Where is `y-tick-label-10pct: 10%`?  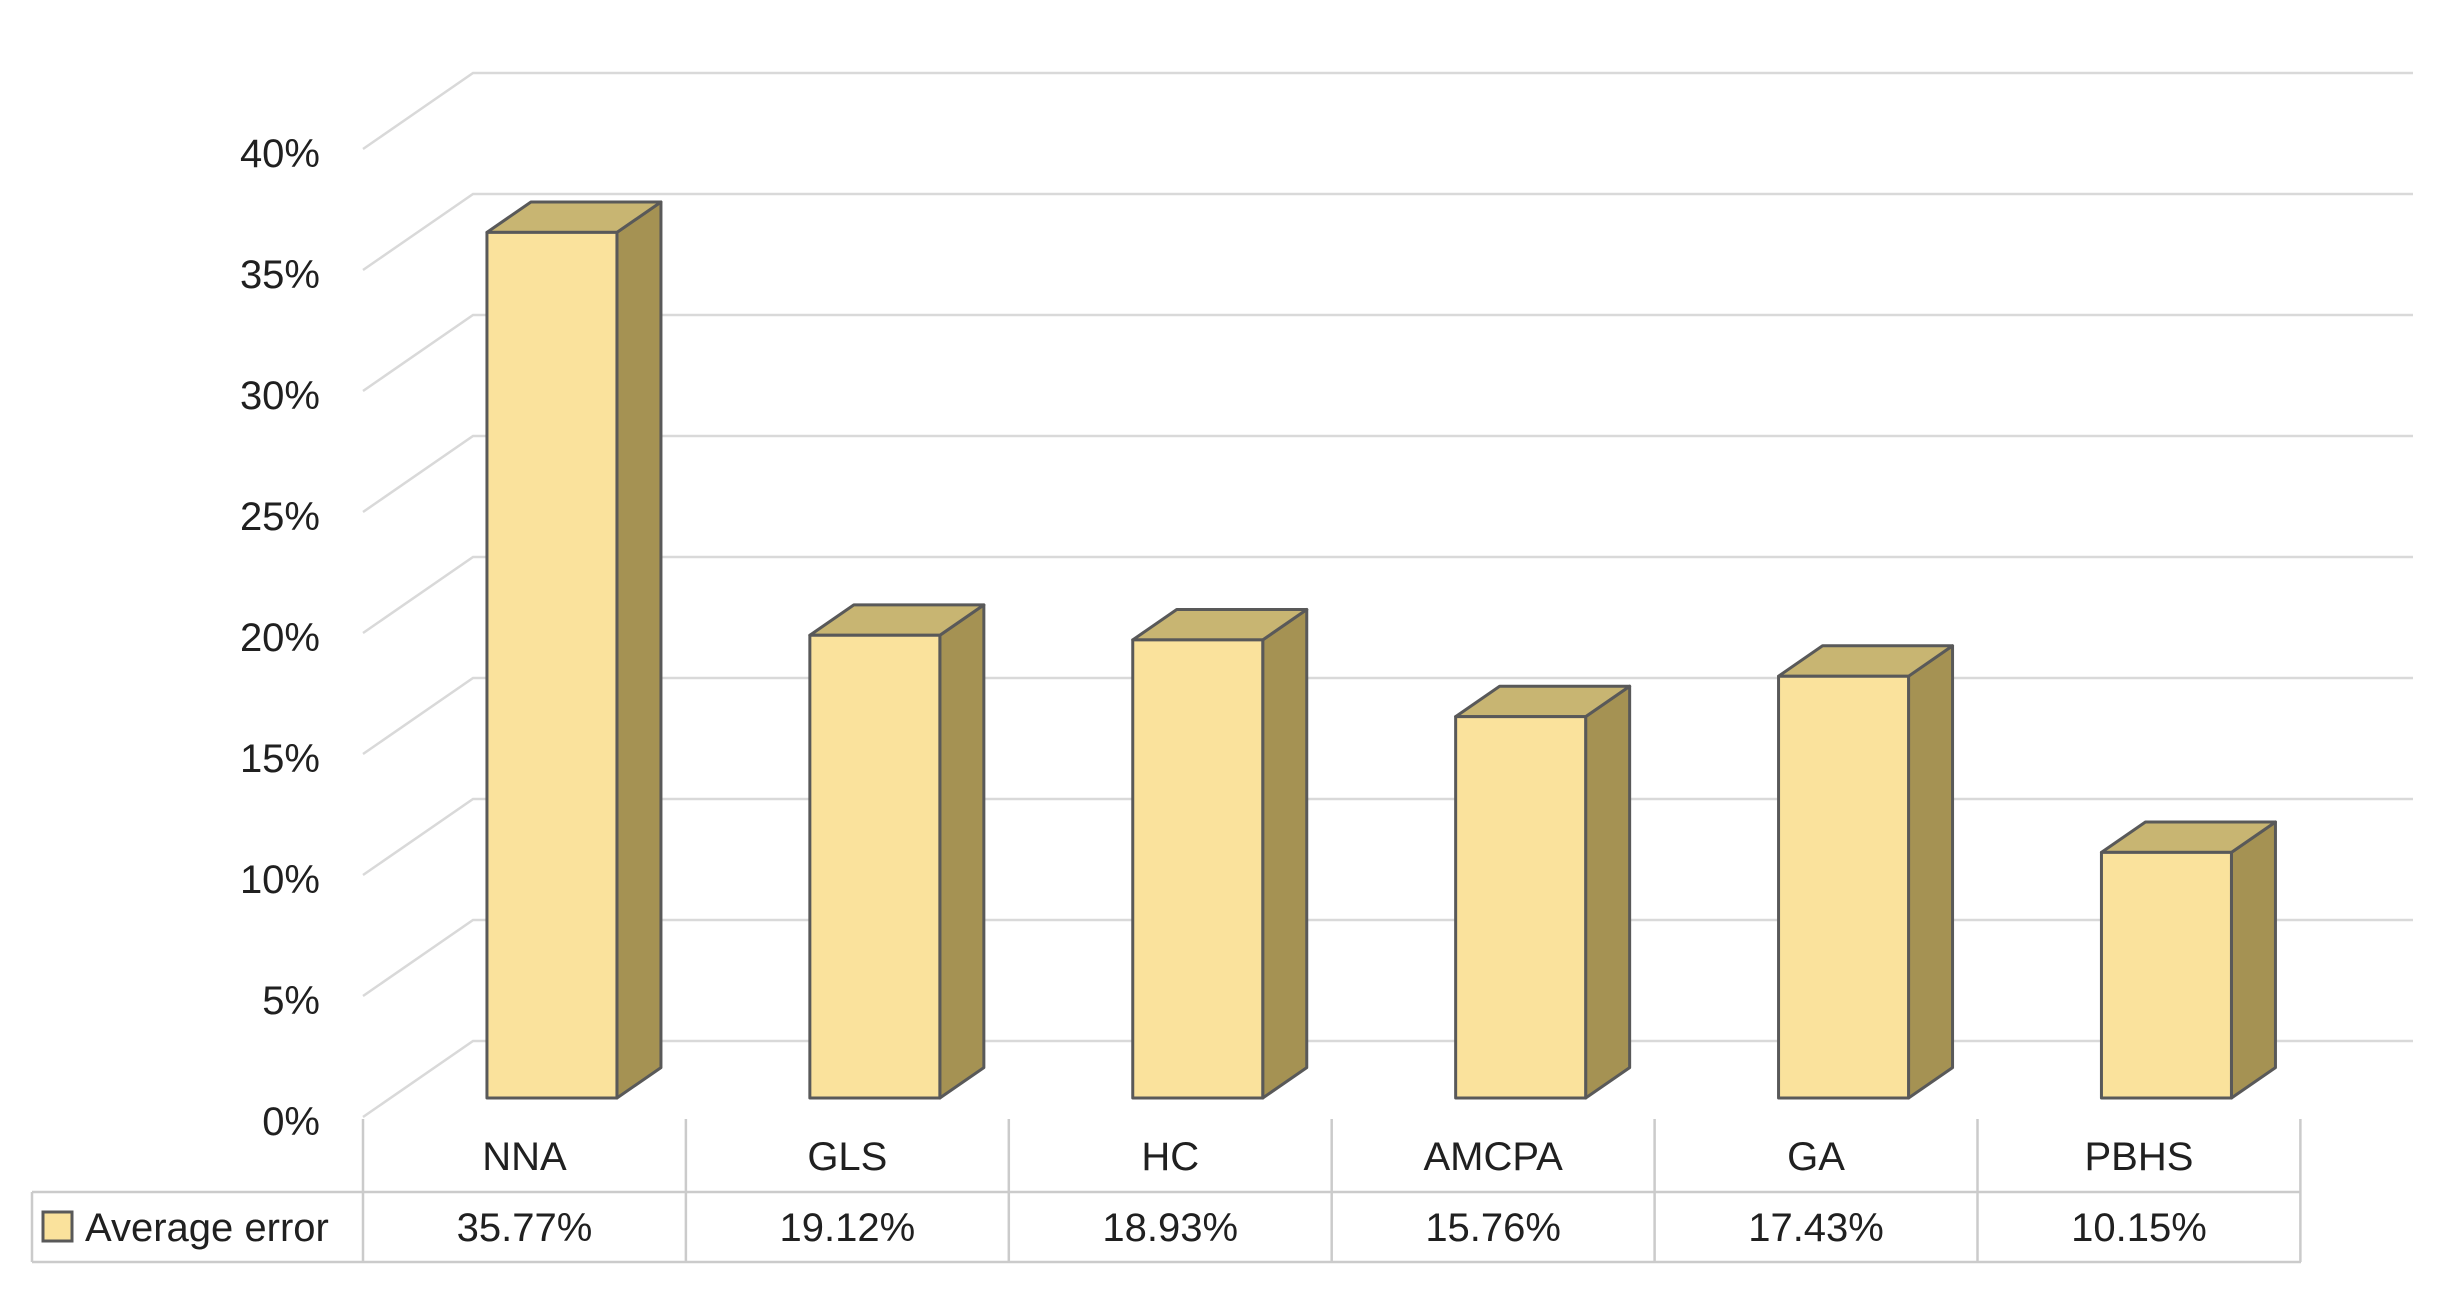
y-tick-label-10pct: 10% is located at coordinates (280, 880).